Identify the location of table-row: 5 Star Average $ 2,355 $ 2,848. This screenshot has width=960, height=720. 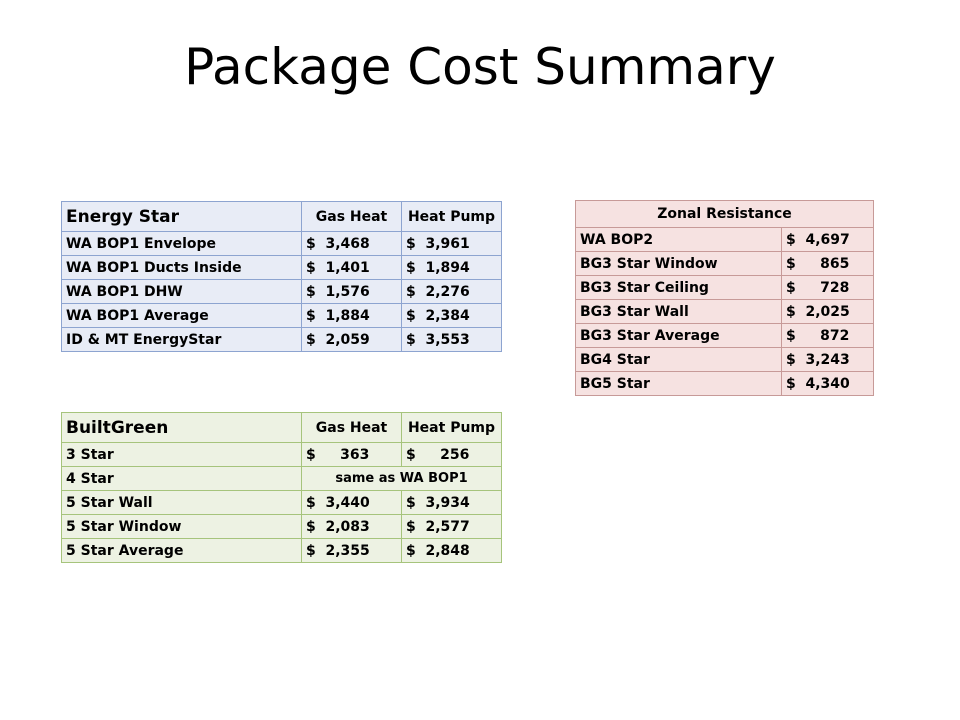
(281, 550).